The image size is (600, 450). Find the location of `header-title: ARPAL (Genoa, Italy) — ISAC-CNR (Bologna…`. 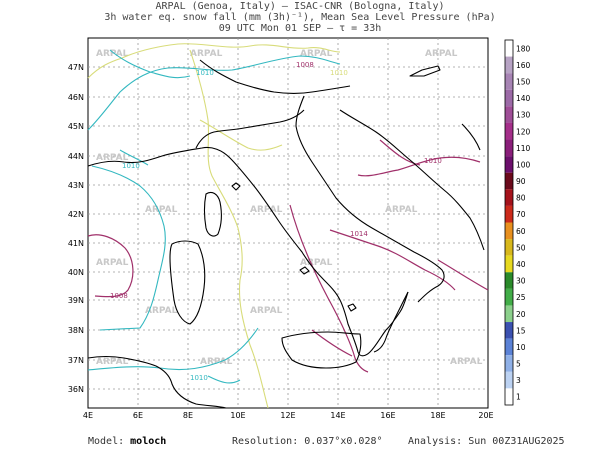

header-title: ARPAL (Genoa, Italy) — ISAC-CNR (Bologna… is located at coordinates (300, 6).